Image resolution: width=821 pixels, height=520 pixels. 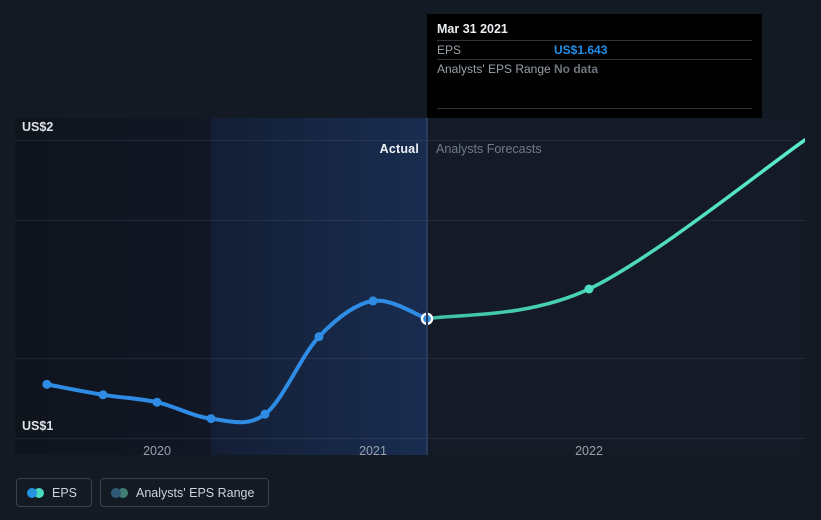 I want to click on y-axis-label-top: US$2, so click(x=38, y=127).